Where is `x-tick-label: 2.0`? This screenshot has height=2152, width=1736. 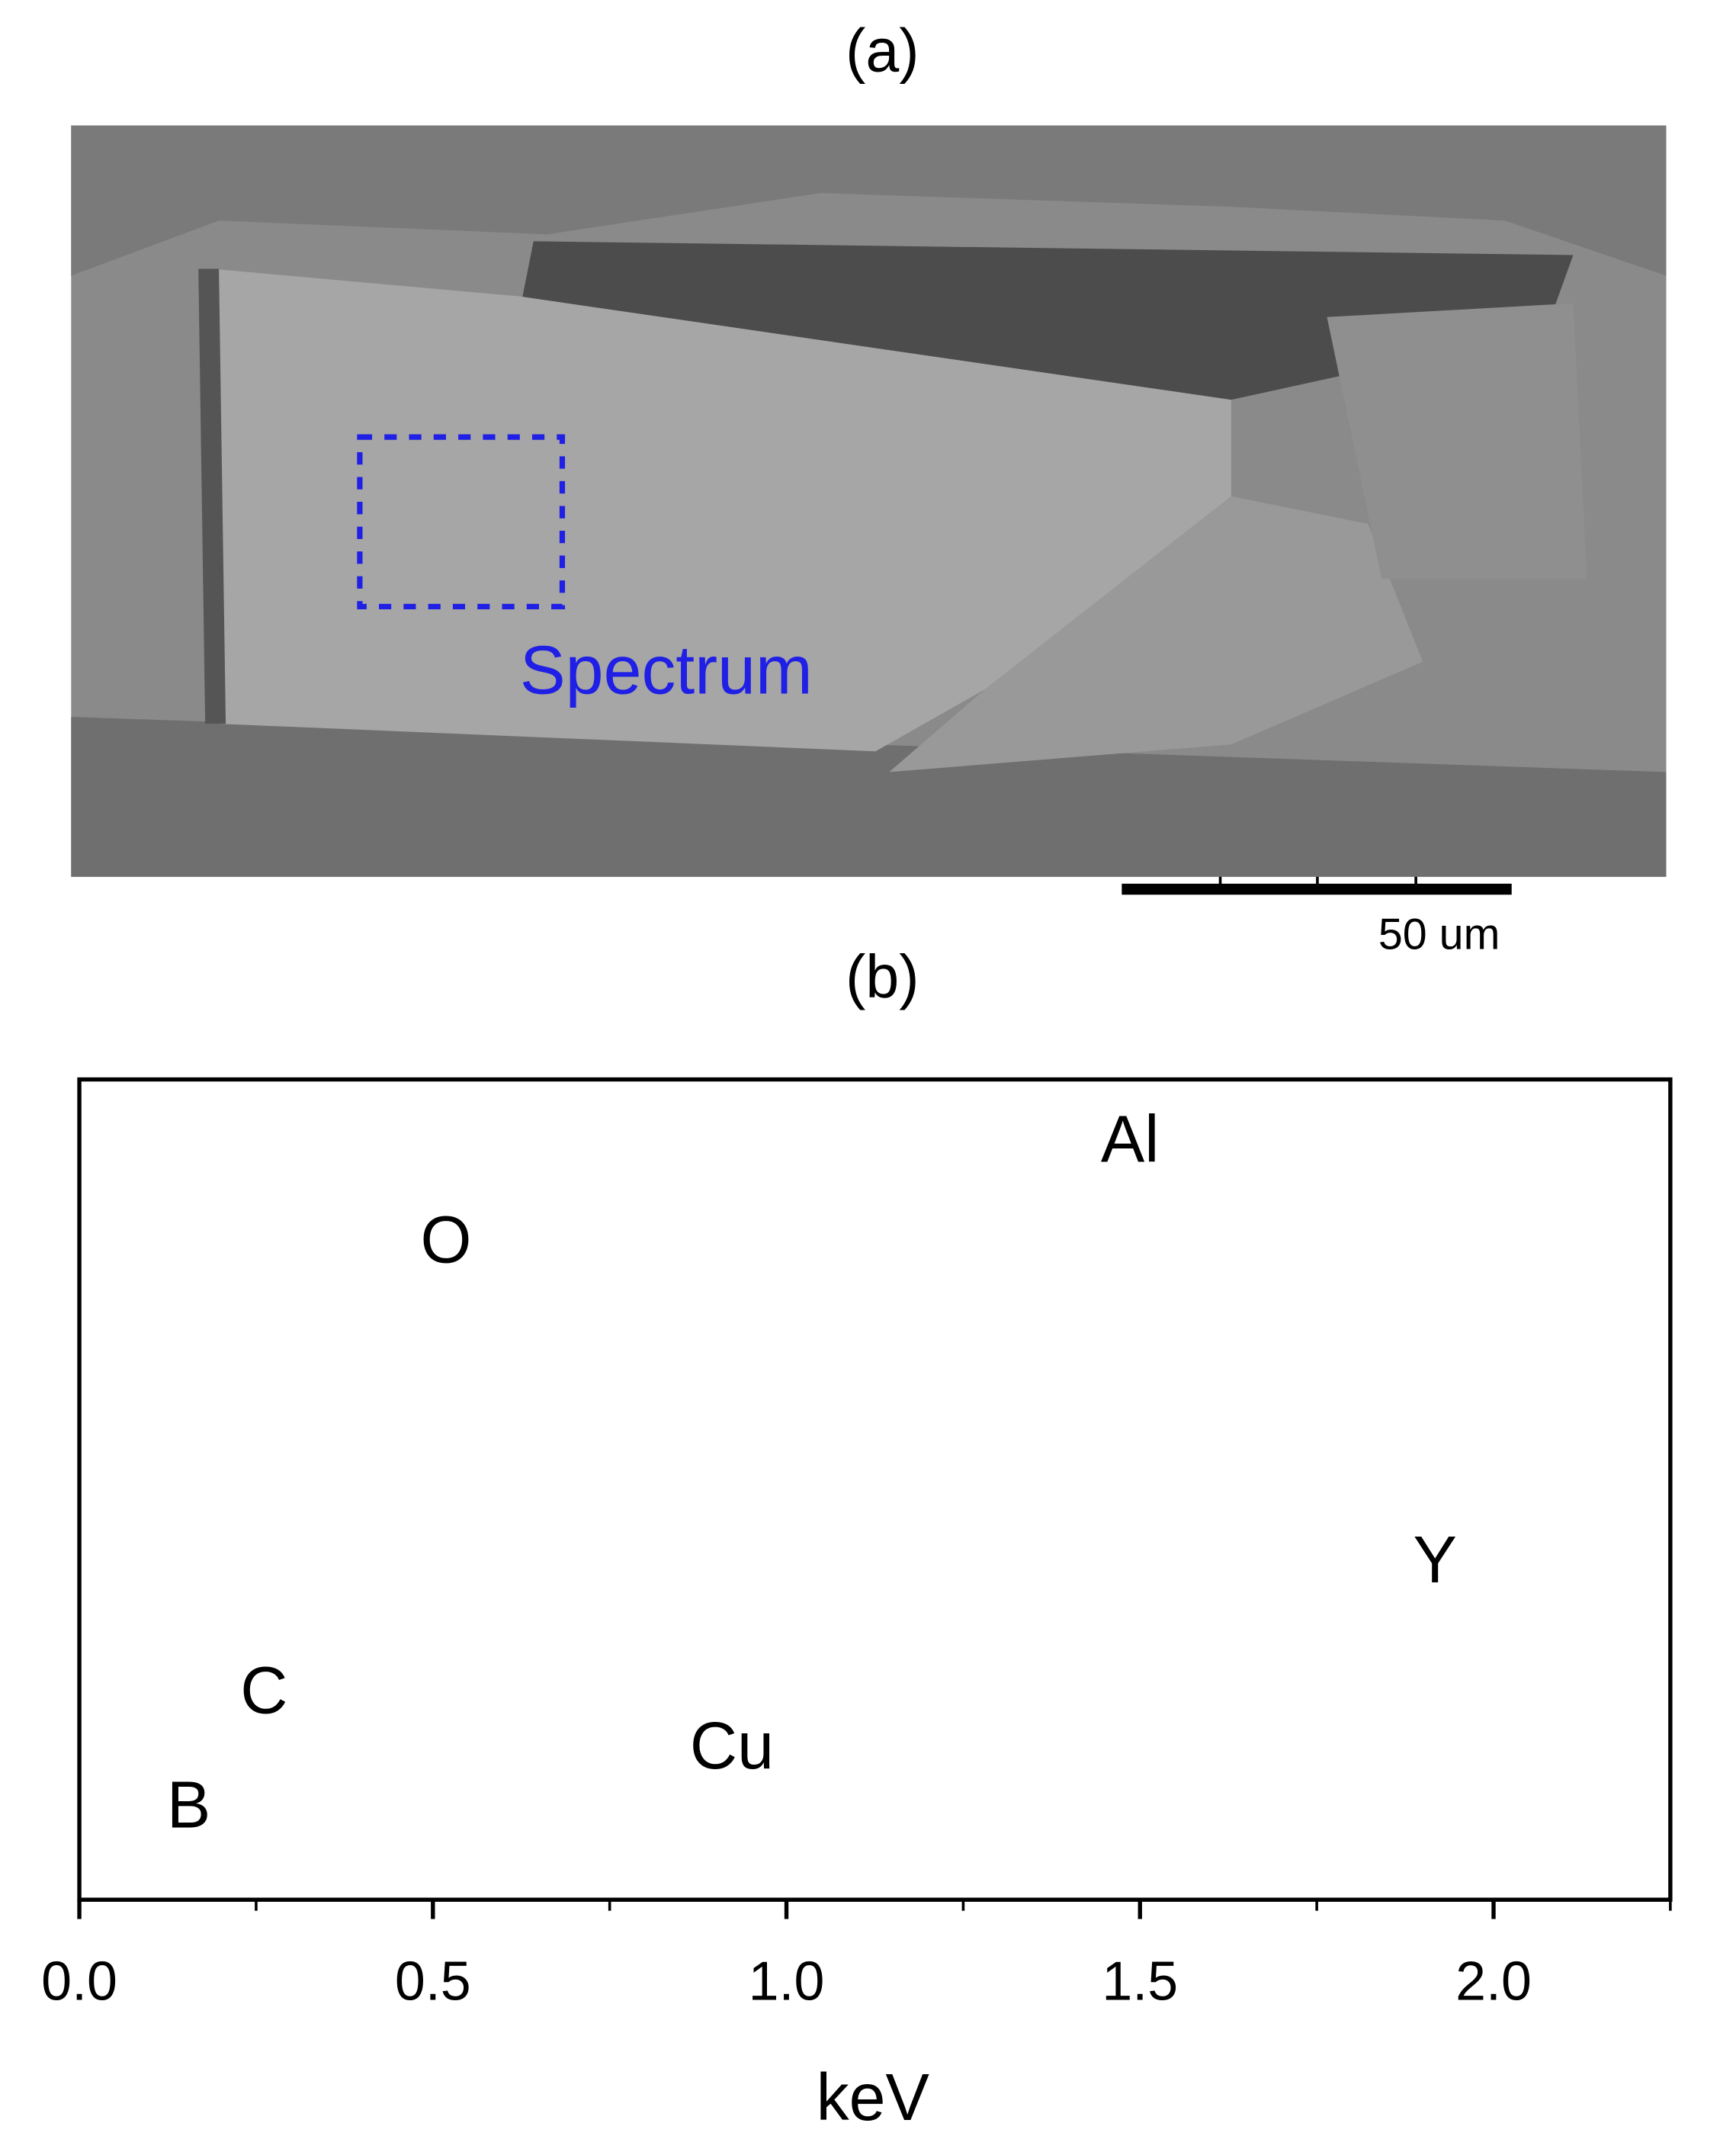 x-tick-label: 2.0 is located at coordinates (1493, 1981).